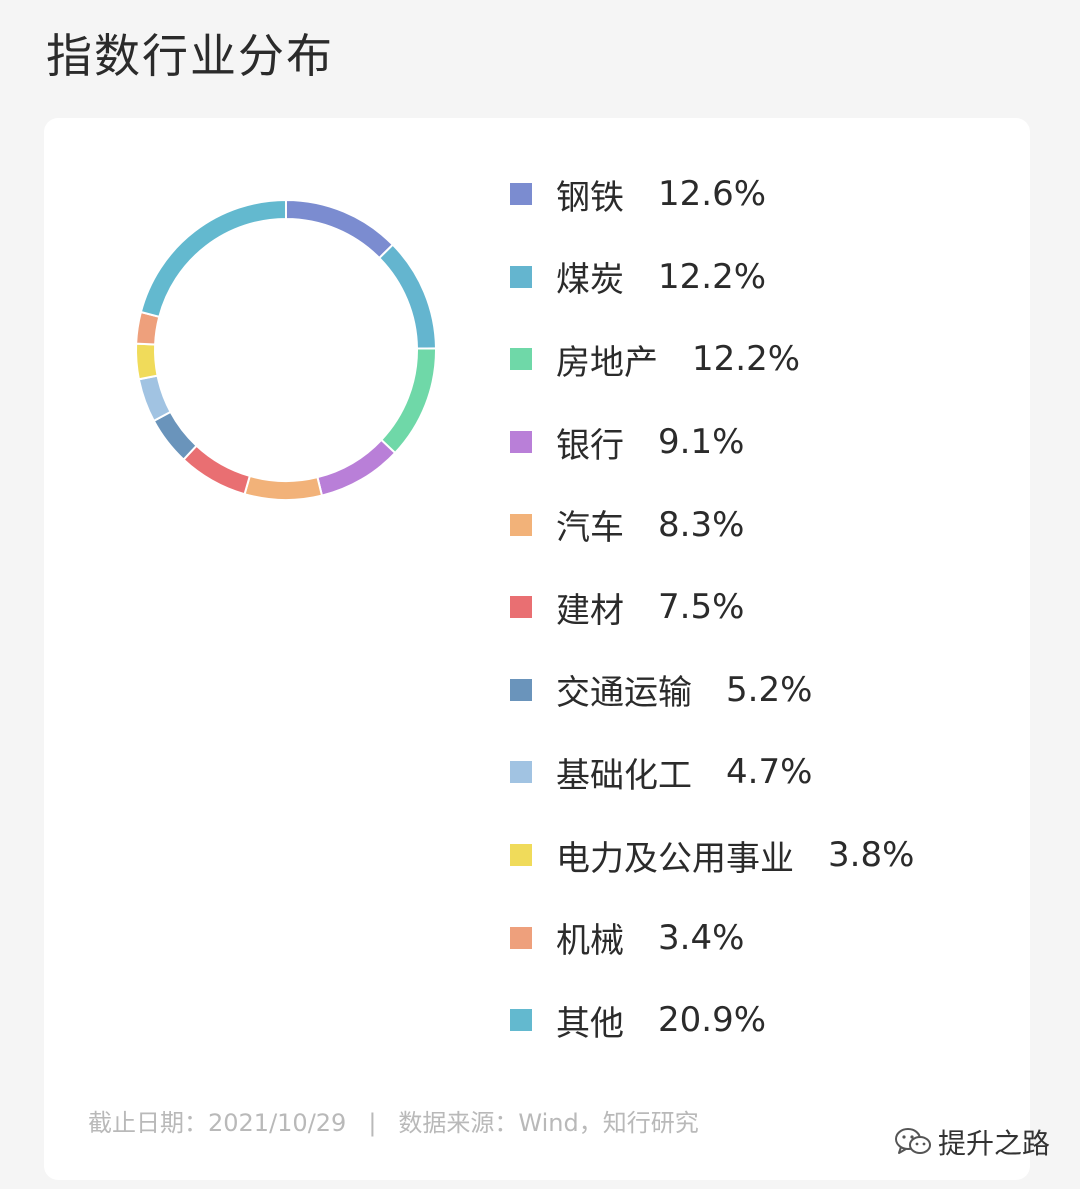 The width and height of the screenshot is (1080, 1189). I want to click on legend-value: 4.7%, so click(769, 772).